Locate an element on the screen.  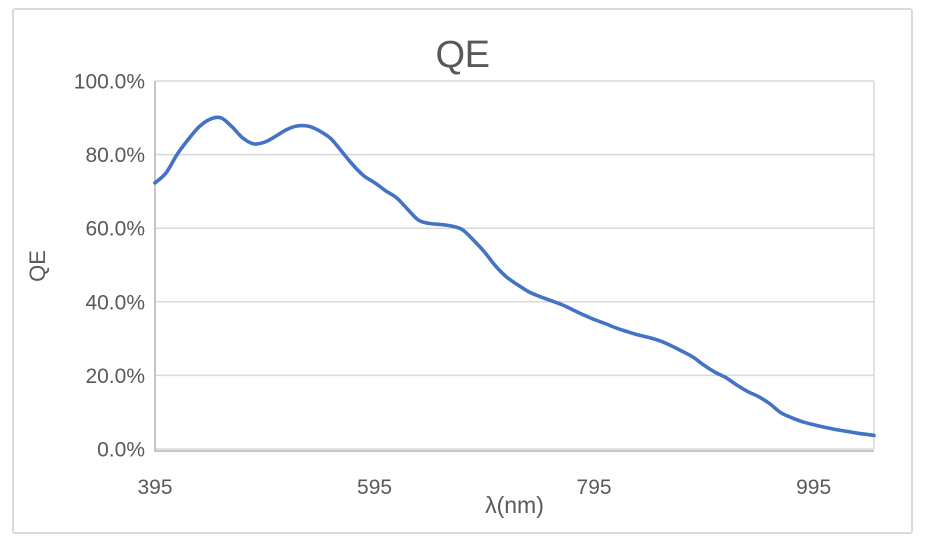
x-tick-labels: 395 595 795 995 is located at coordinates (484, 487).